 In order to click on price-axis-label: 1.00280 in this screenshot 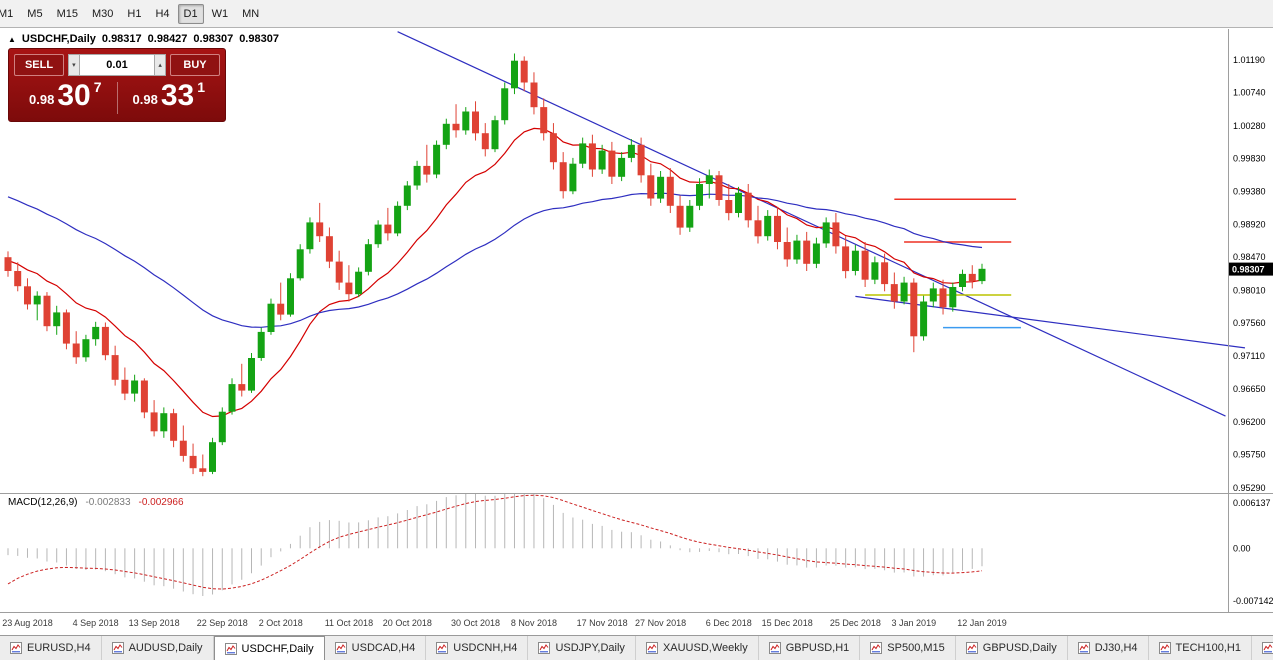, I will do `click(1249, 126)`.